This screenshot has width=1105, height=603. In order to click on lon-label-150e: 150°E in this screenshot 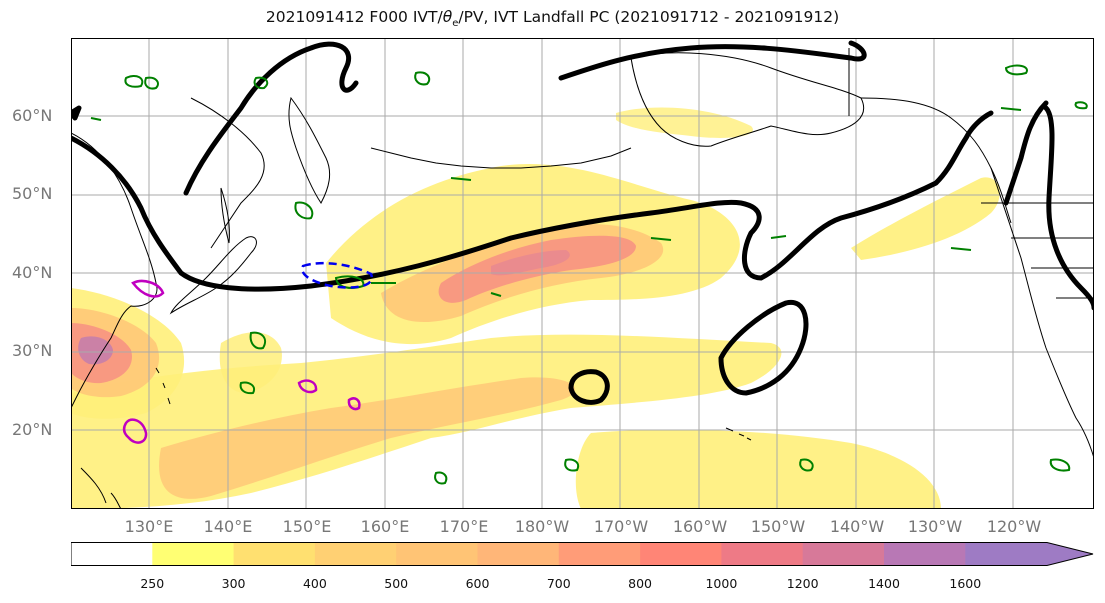, I will do `click(307, 526)`.